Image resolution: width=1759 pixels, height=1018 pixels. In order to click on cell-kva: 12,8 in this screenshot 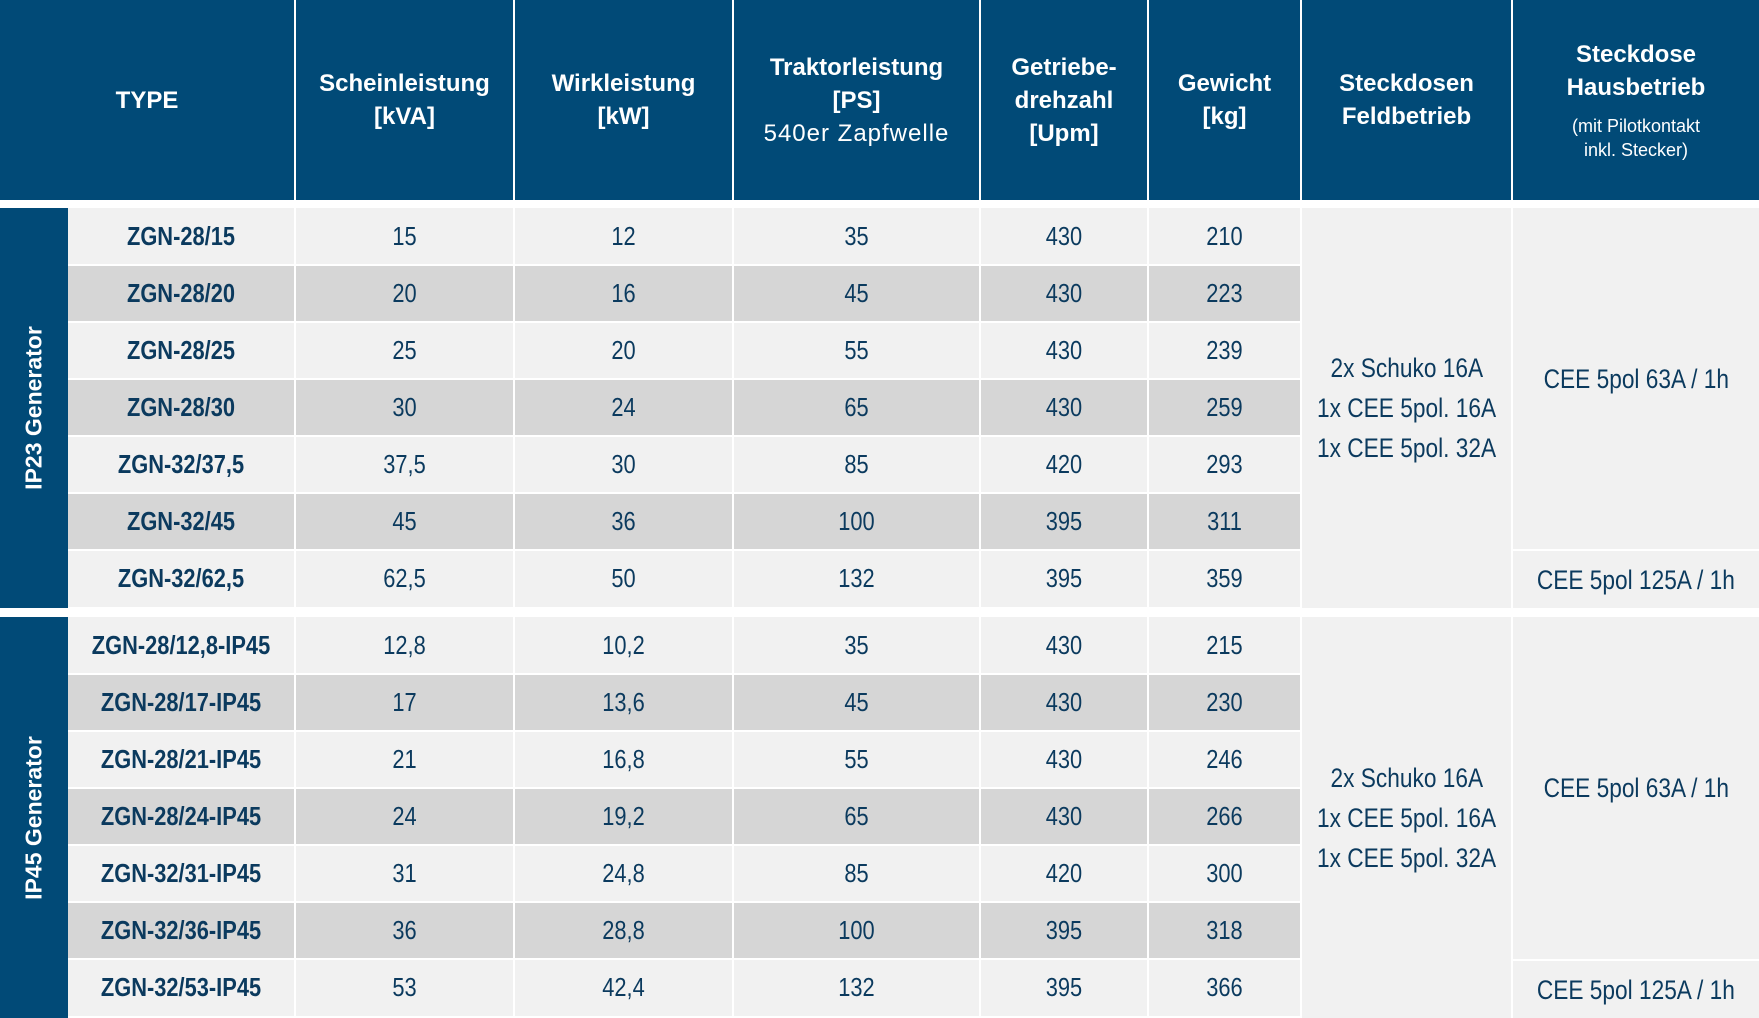, I will do `click(404, 645)`.